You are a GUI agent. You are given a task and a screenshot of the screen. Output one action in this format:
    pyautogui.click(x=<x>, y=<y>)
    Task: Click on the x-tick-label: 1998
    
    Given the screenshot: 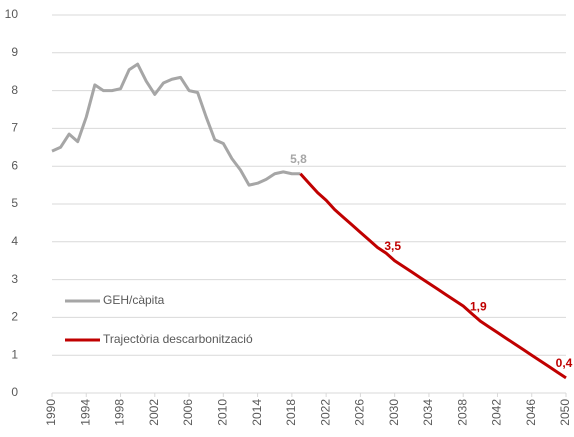 What is the action you would take?
    pyautogui.click(x=120, y=412)
    